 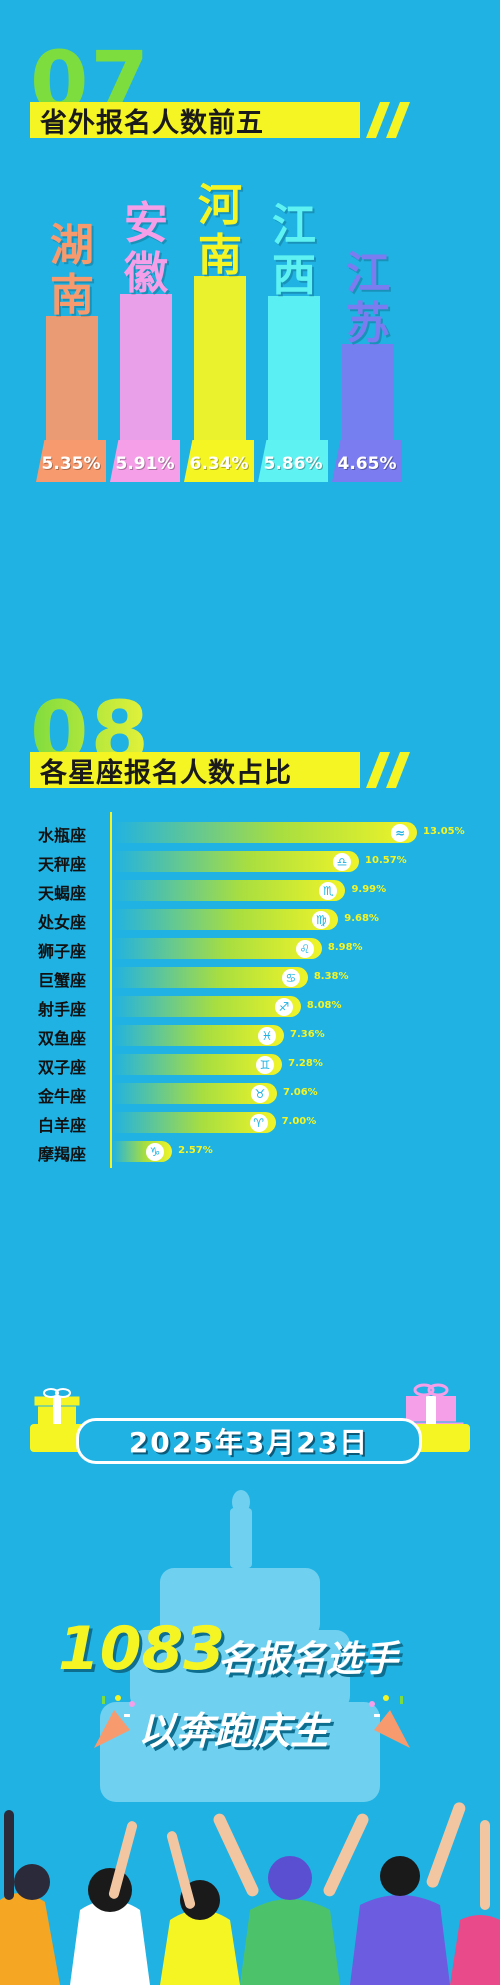 What do you see at coordinates (361, 918) in the screenshot?
I see `zodiac-value-label: 9.68%` at bounding box center [361, 918].